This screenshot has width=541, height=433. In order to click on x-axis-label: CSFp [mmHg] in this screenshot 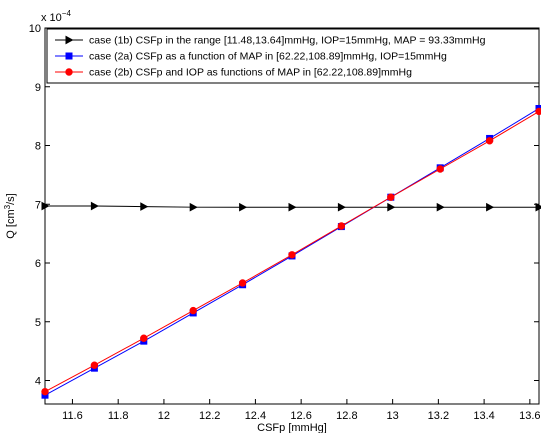, I will do `click(292, 427)`.